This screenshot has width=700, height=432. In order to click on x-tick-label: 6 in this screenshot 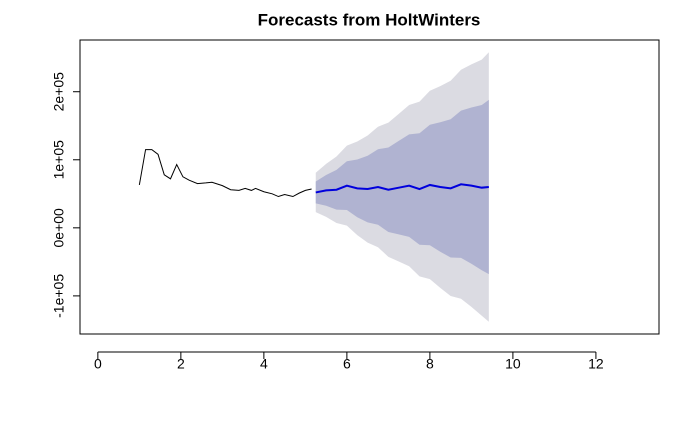, I will do `click(347, 364)`.